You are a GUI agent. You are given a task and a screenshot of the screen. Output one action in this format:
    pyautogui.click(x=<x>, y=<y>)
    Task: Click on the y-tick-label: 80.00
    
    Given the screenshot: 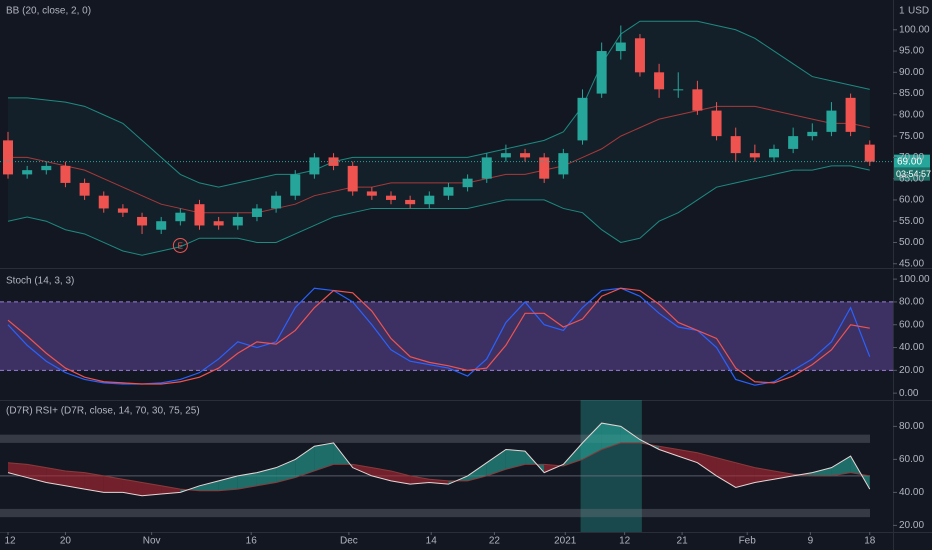 What is the action you would take?
    pyautogui.click(x=911, y=426)
    